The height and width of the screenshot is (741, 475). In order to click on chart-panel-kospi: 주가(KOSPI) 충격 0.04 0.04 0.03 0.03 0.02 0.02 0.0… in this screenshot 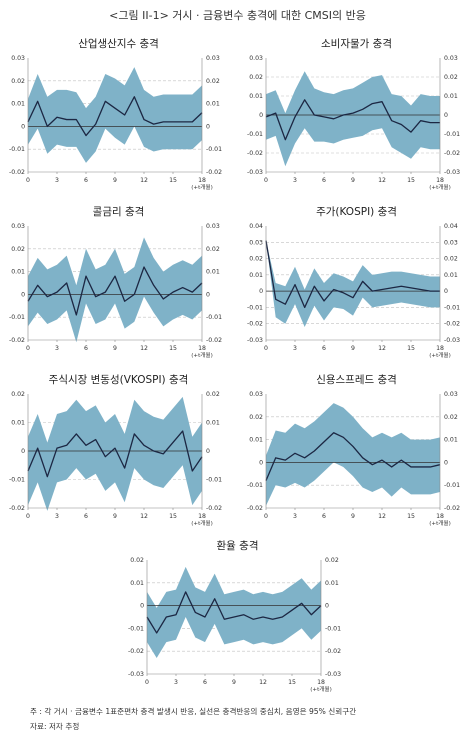, I will do `click(356, 290)`.